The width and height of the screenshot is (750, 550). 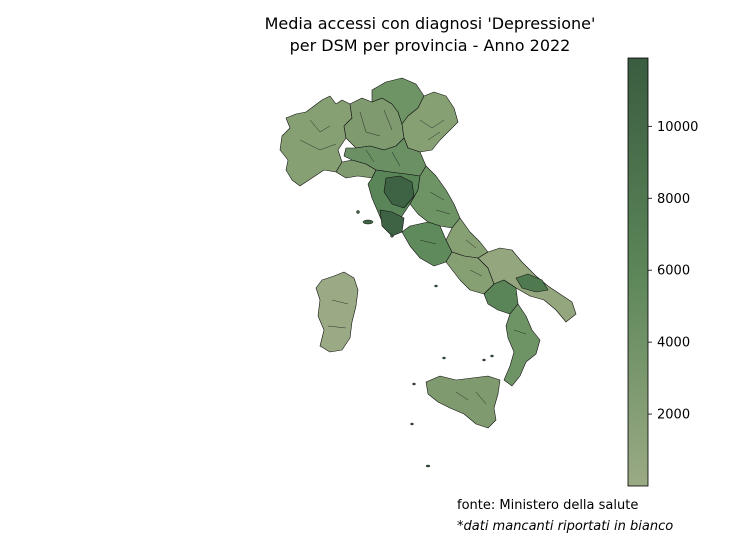 I want to click on region-sicilia, so click(x=463, y=402).